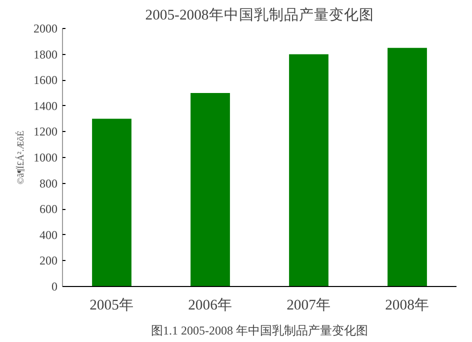  I want to click on y-tick-label: 1800, so click(46, 54).